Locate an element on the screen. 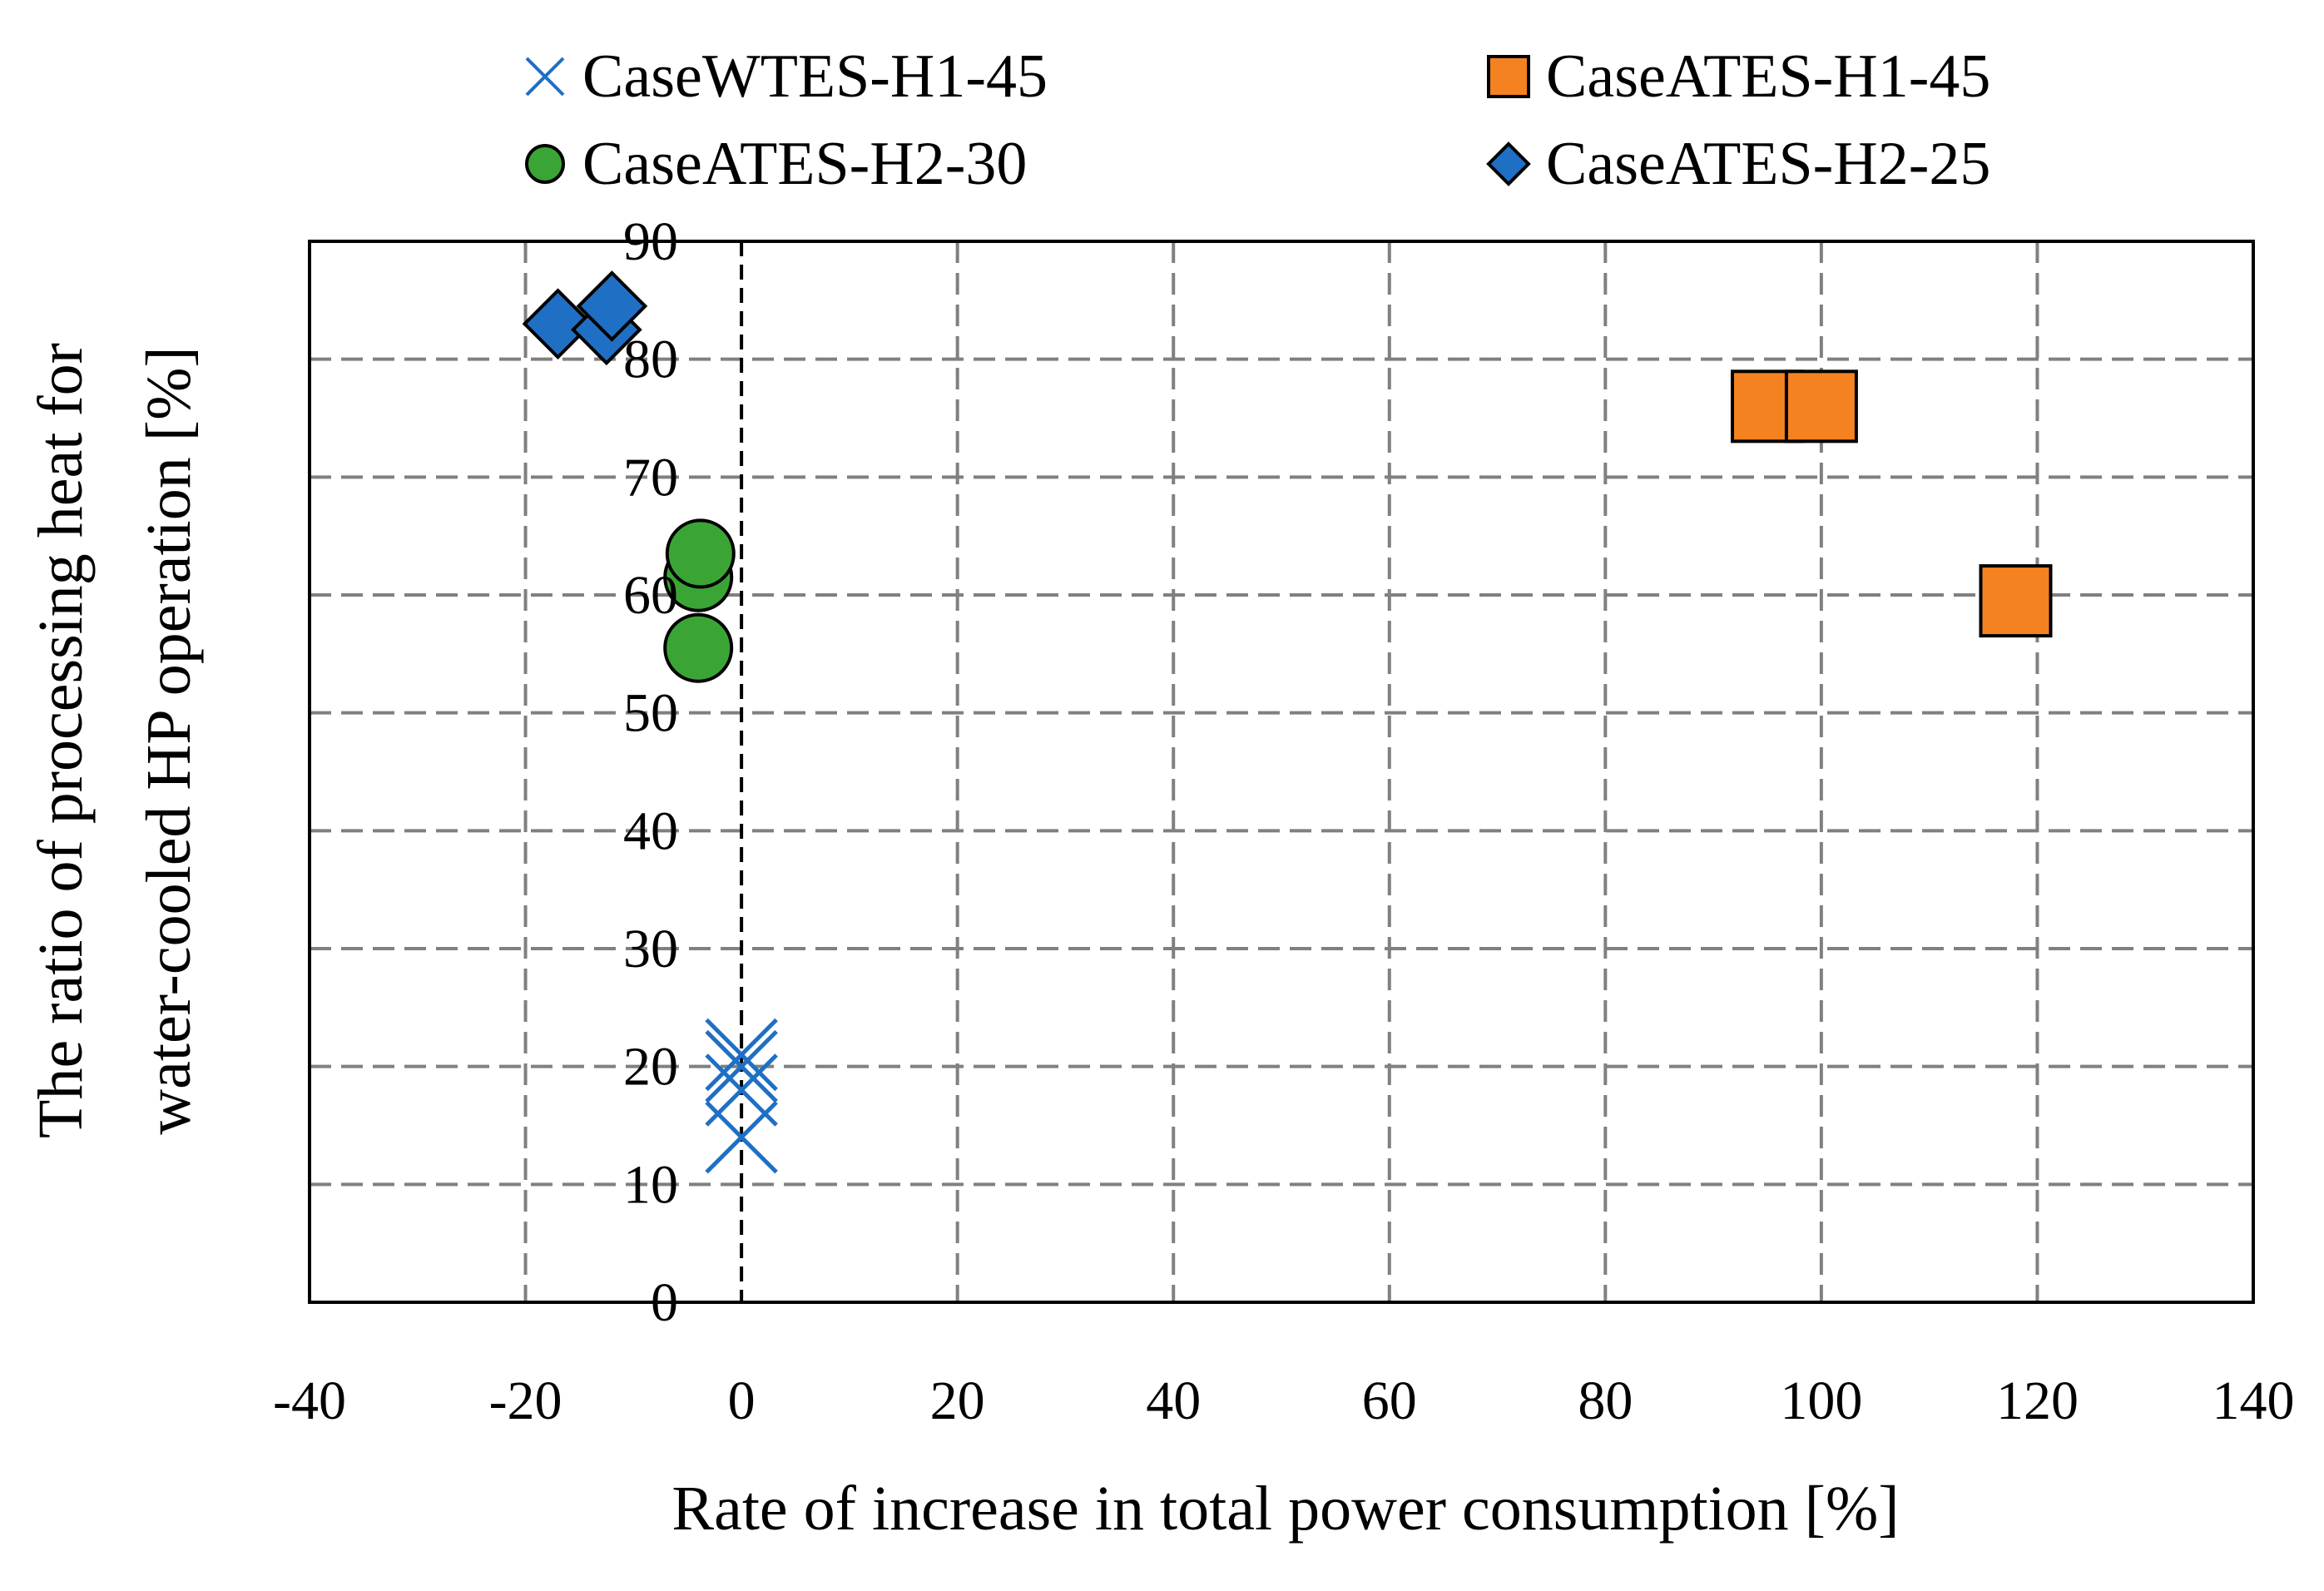  legend-entry: CaseATES-H2-25 is located at coordinates (1738, 164).